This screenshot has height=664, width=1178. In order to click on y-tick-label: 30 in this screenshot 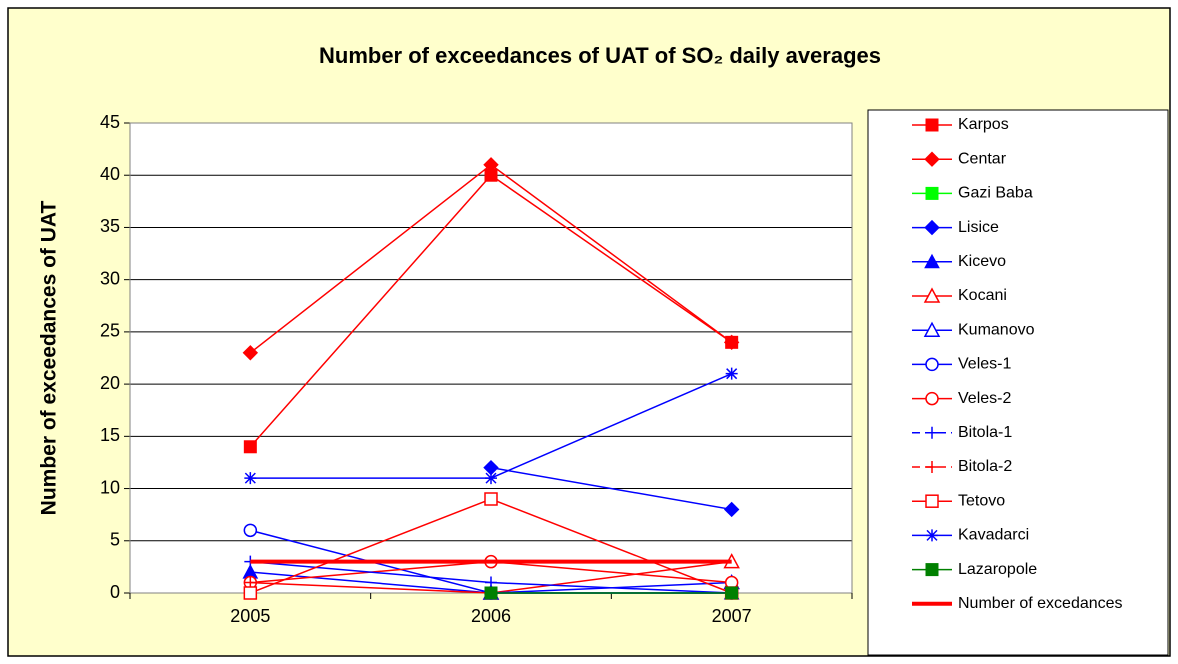, I will do `click(110, 278)`.